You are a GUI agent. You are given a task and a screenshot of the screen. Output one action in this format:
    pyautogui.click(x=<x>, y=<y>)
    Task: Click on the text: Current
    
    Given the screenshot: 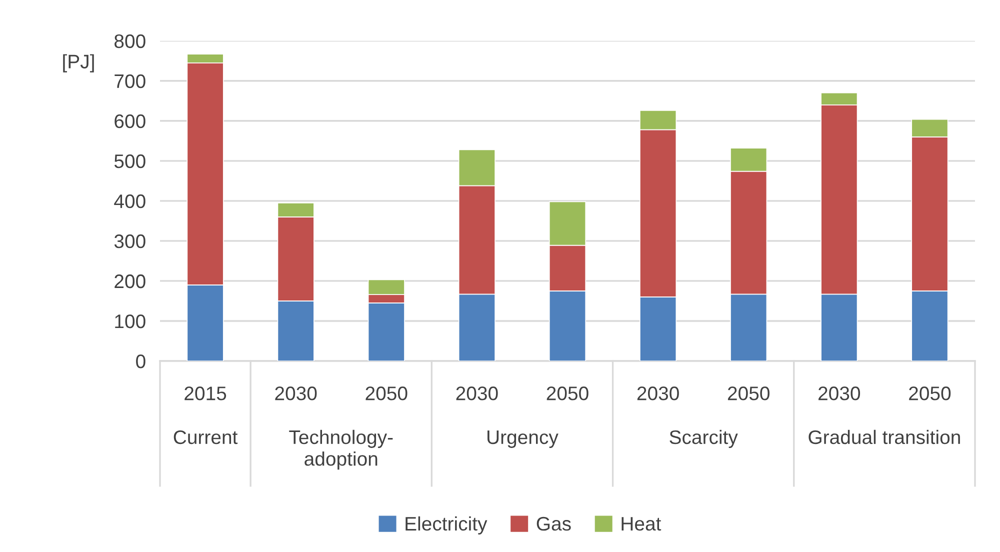 What is the action you would take?
    pyautogui.click(x=206, y=437)
    